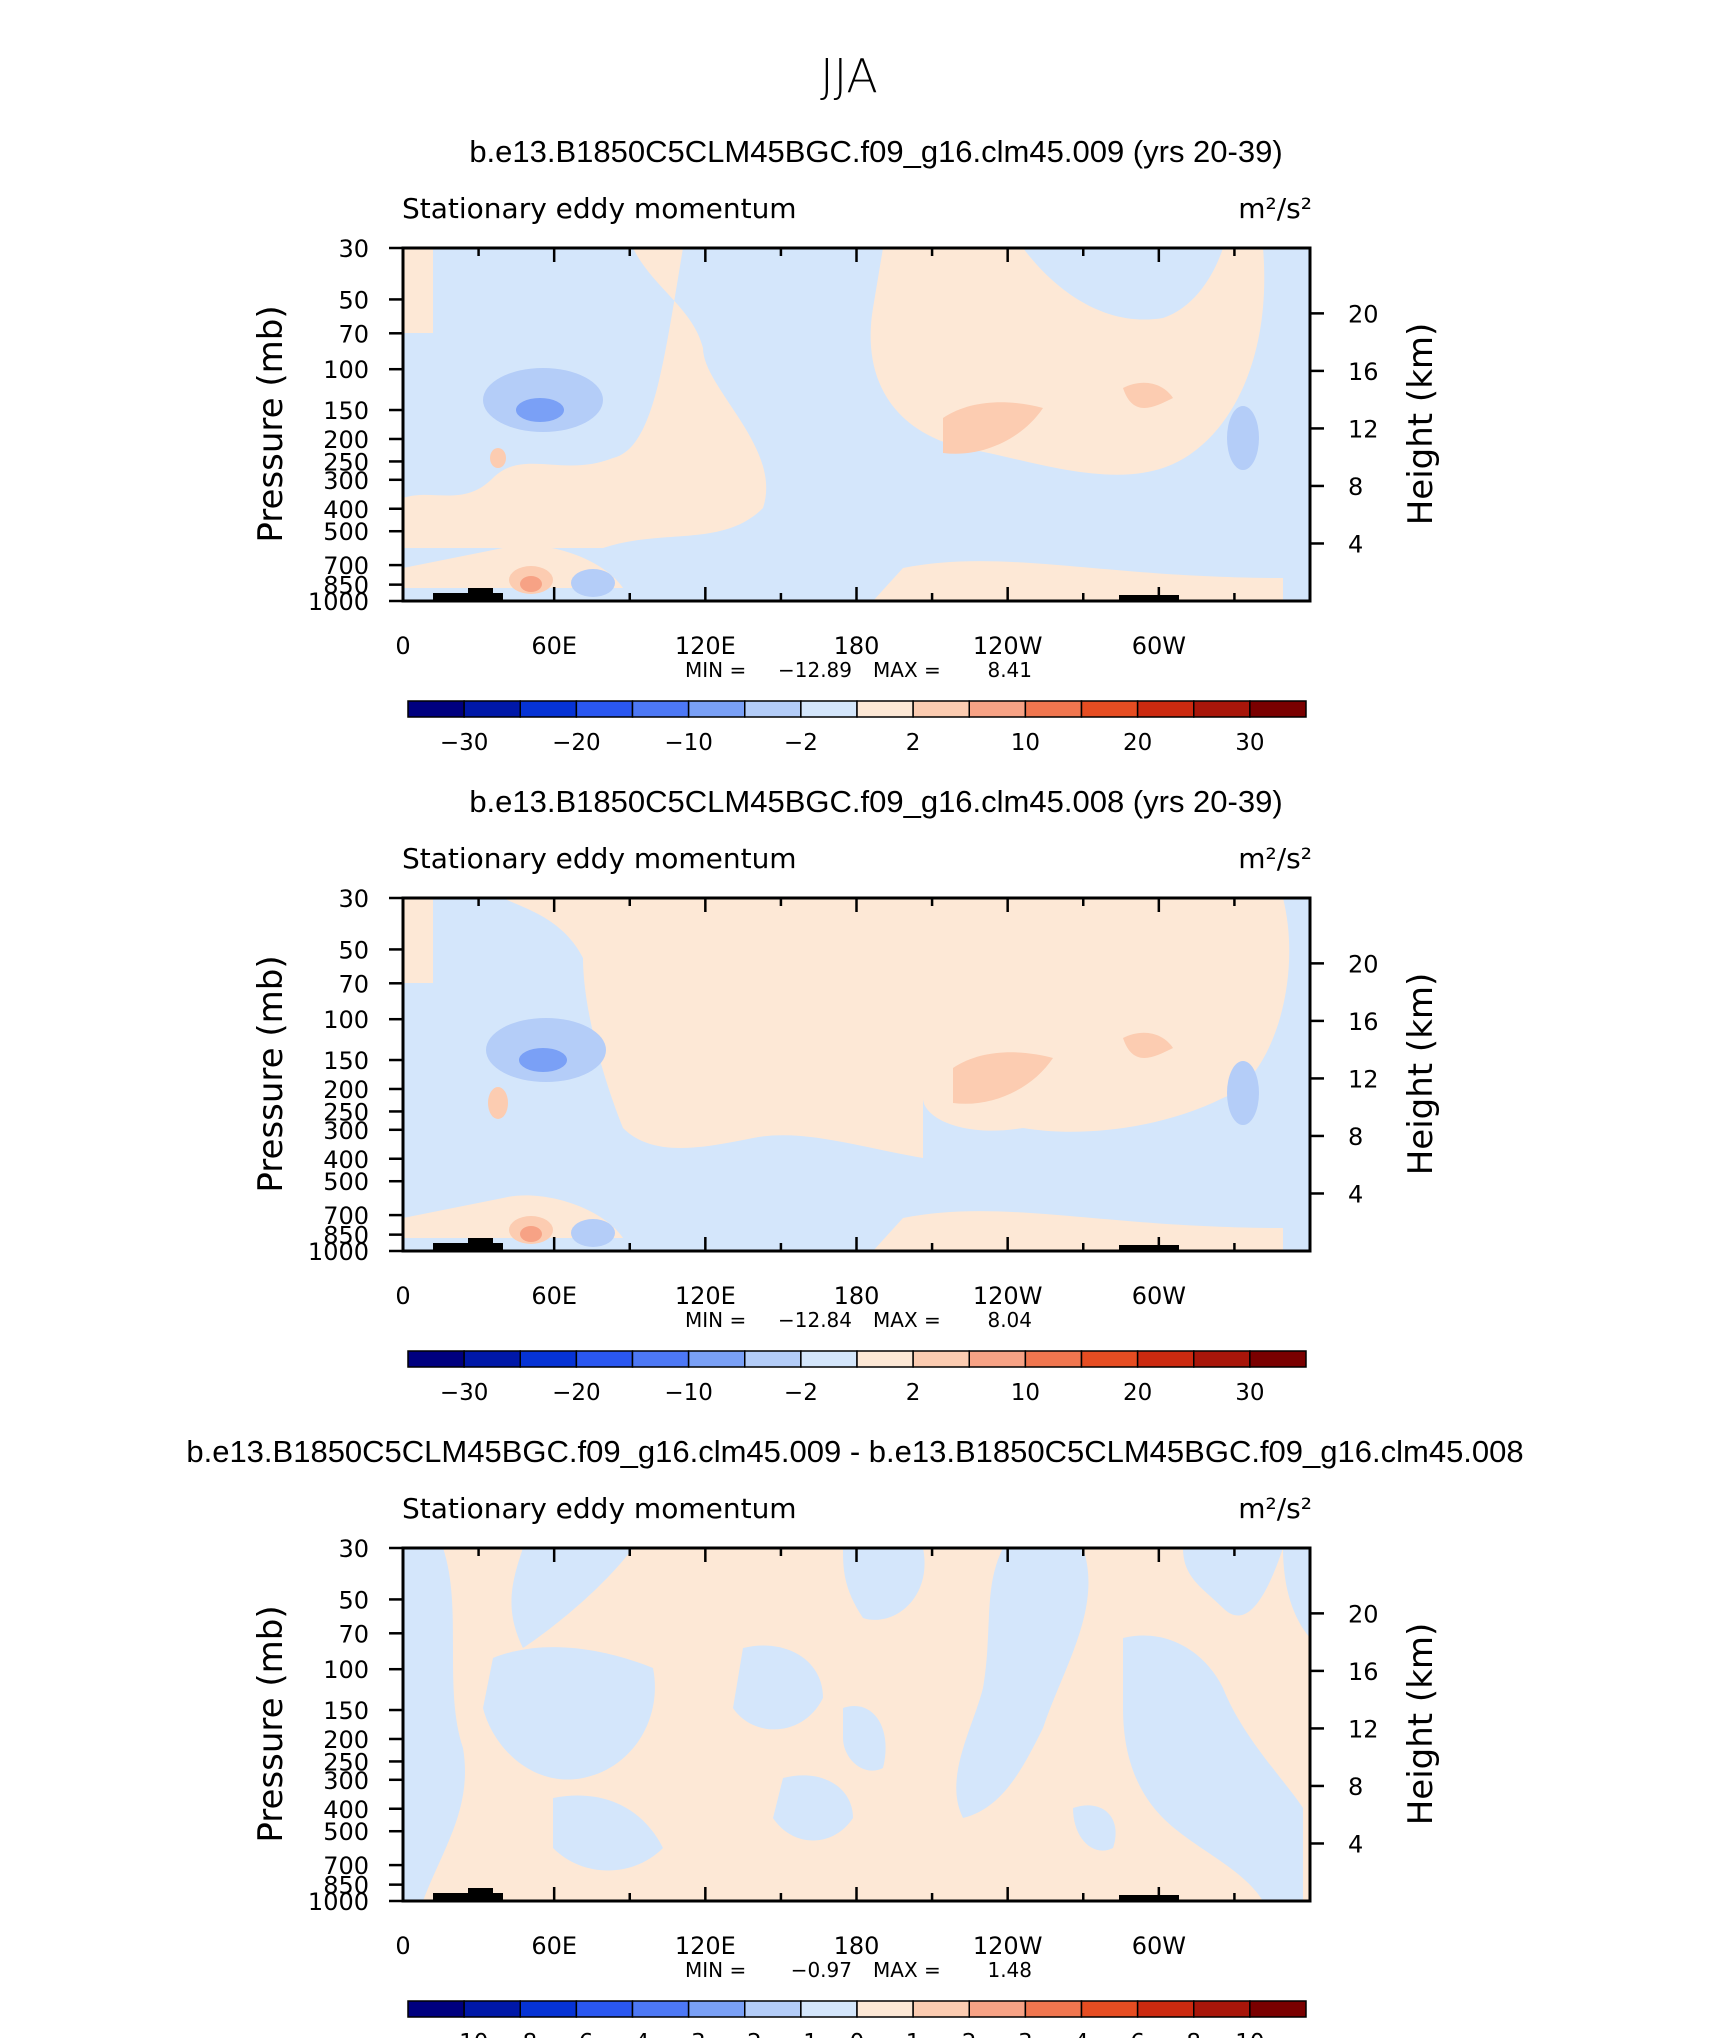  I want to click on topography, so click(806, 1894).